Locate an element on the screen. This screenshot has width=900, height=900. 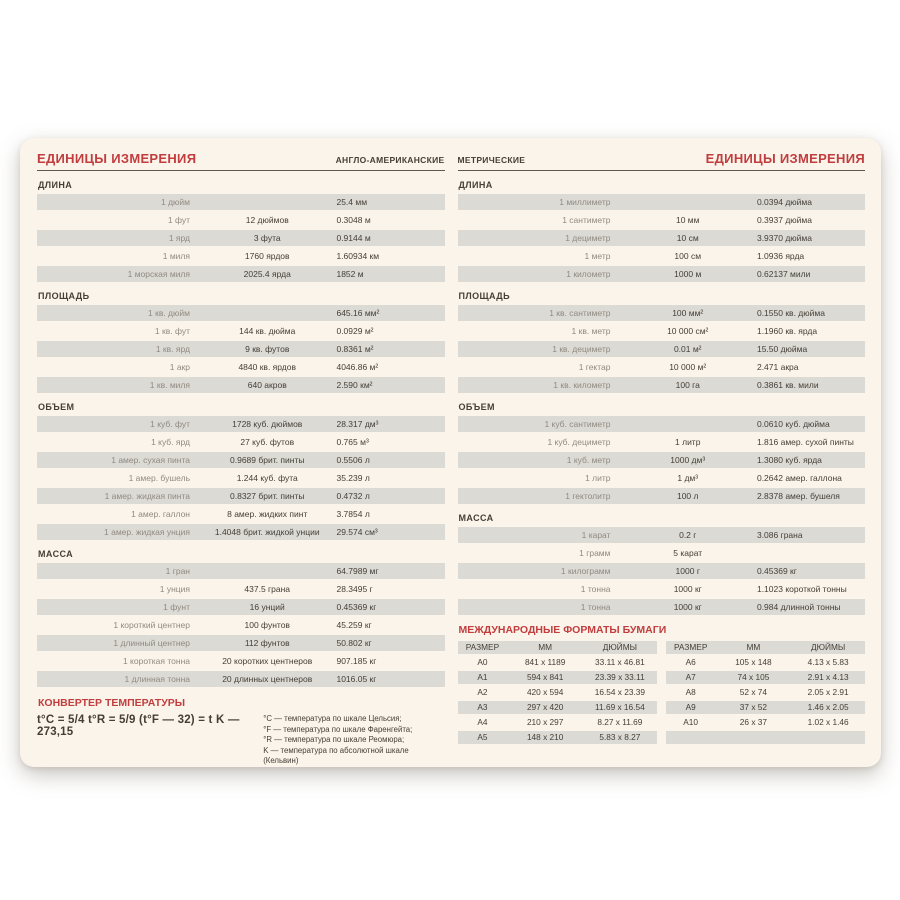
table-row: 1 куб. фут 1728 куб. дюймов 28.317 дм³ is located at coordinates (241, 424).